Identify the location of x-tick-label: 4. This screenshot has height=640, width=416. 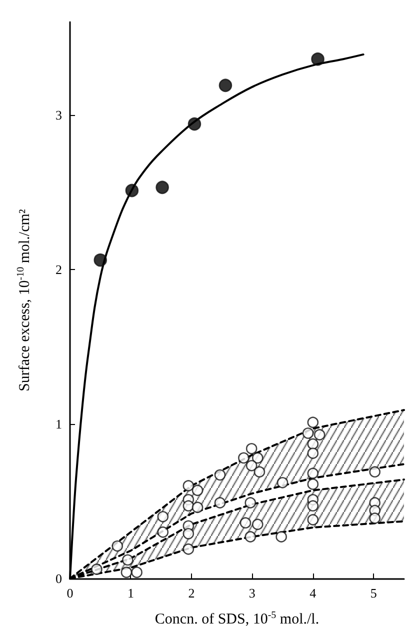
(313, 593).